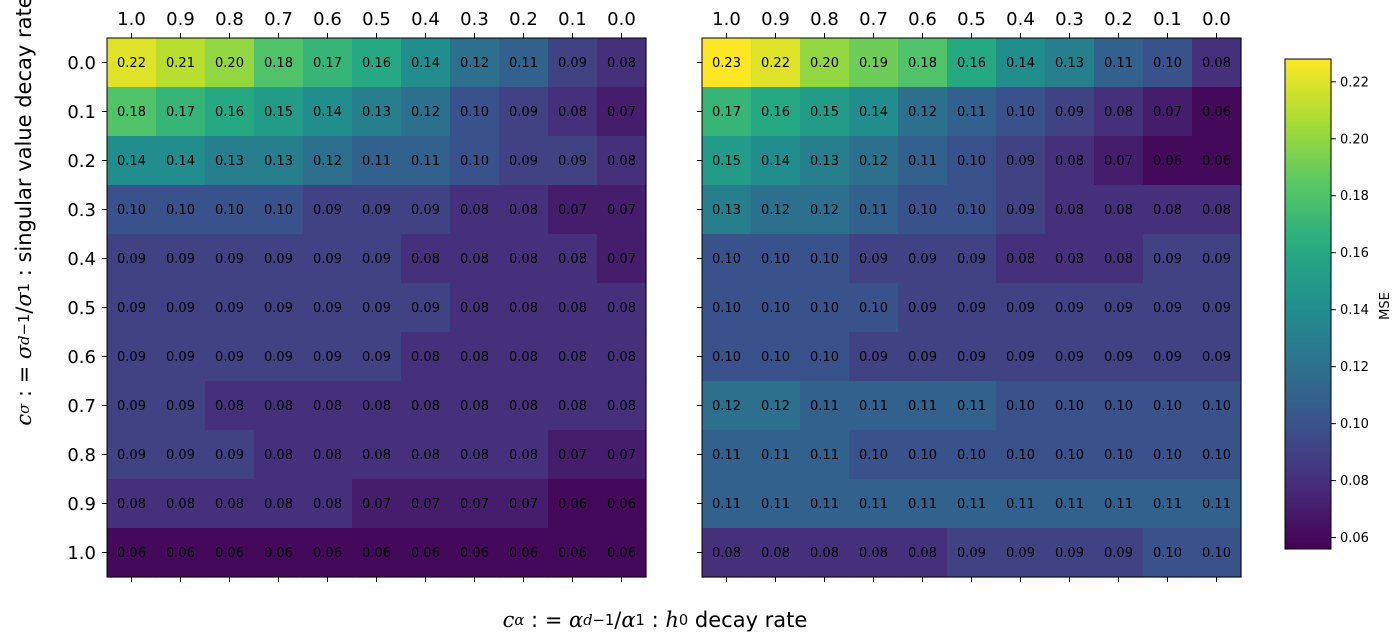  Describe the element at coordinates (1069, 19) in the screenshot. I see `x-tick-label: 0.3` at that location.